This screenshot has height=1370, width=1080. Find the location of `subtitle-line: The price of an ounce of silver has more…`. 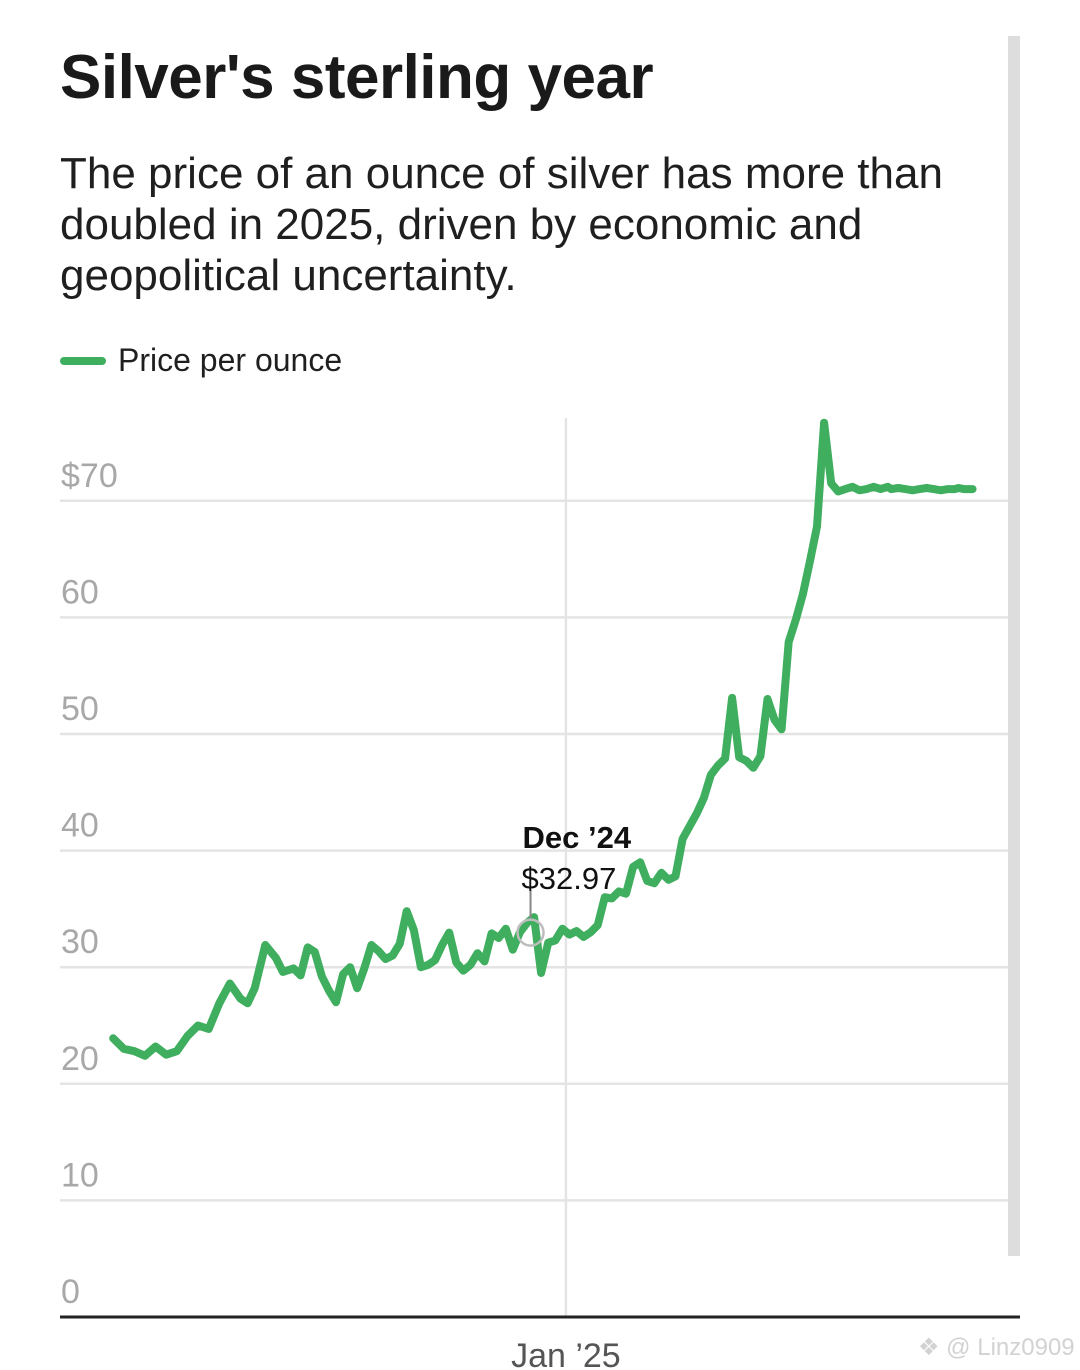

subtitle-line: The price of an ounce of silver has more… is located at coordinates (501, 173).